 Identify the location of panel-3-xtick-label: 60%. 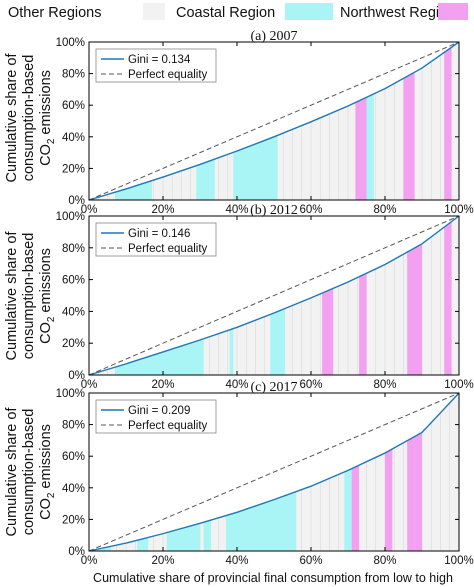
(310, 561).